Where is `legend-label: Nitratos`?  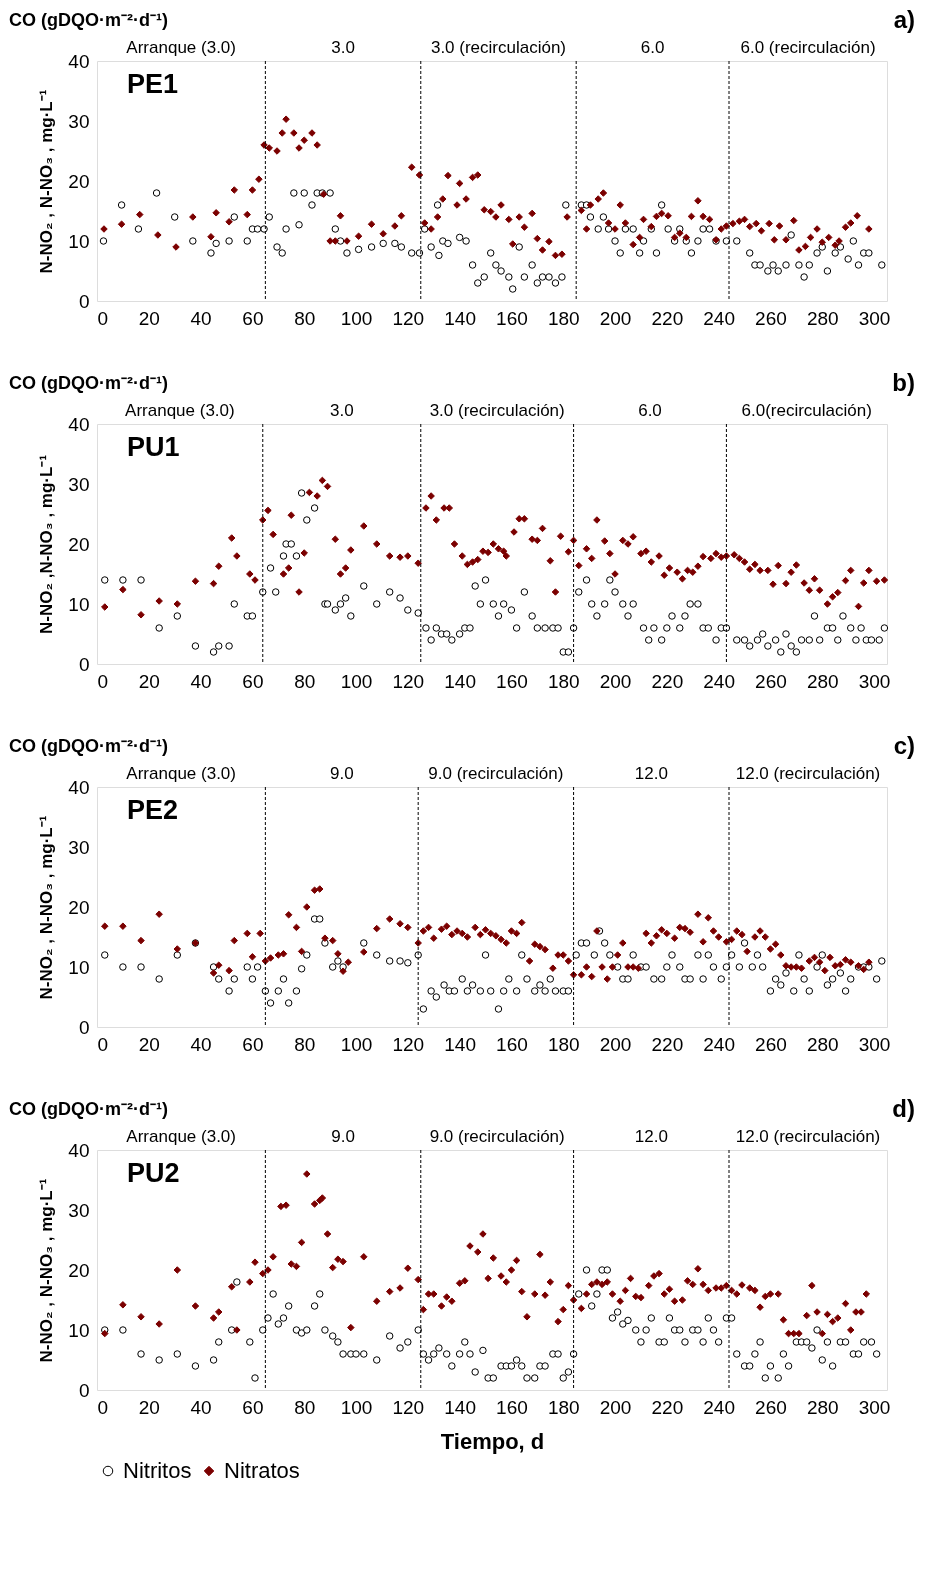 legend-label: Nitratos is located at coordinates (262, 1470).